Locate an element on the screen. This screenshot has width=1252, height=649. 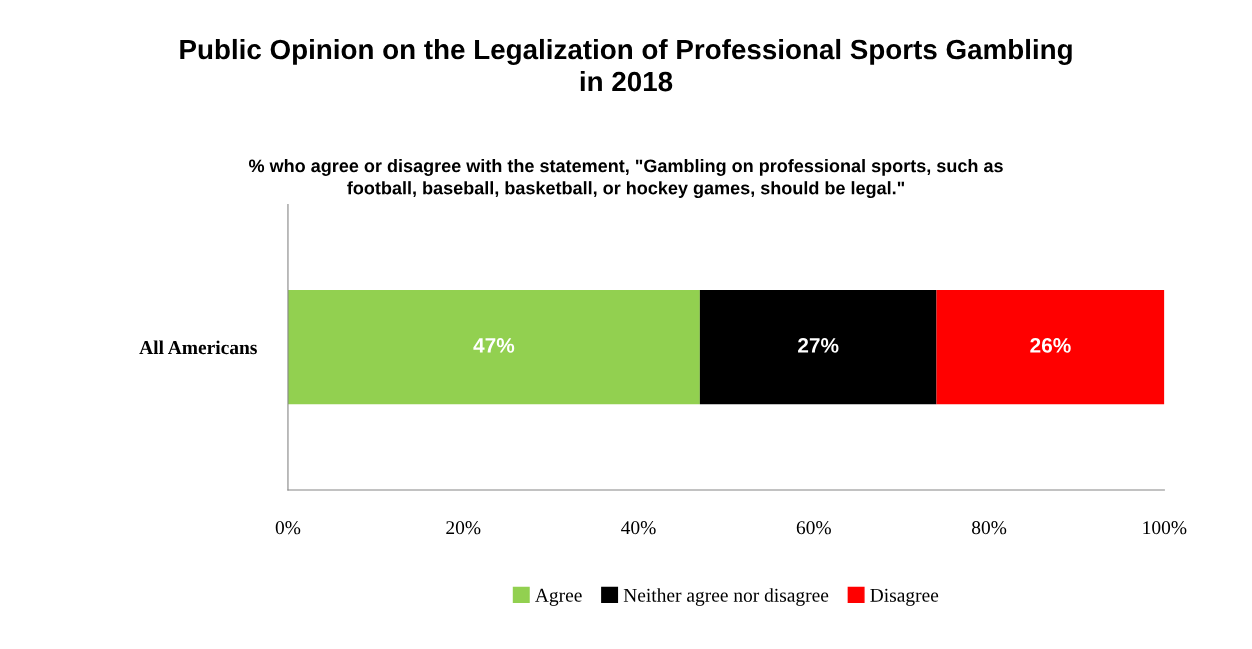
legend-label: Neither agree nor disagree is located at coordinates (726, 597).